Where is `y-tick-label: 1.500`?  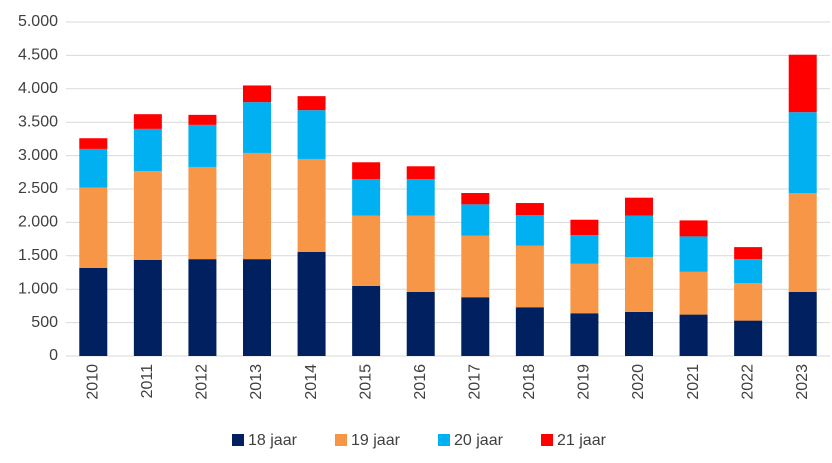
y-tick-label: 1.500 is located at coordinates (38, 255).